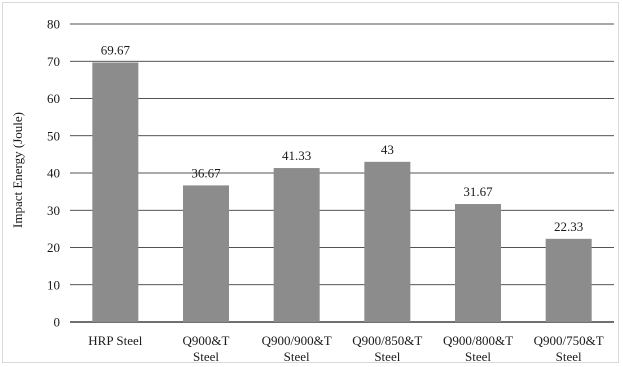 This screenshot has height=367, width=623. What do you see at coordinates (53, 135) in the screenshot?
I see `y-tick-label: 50` at bounding box center [53, 135].